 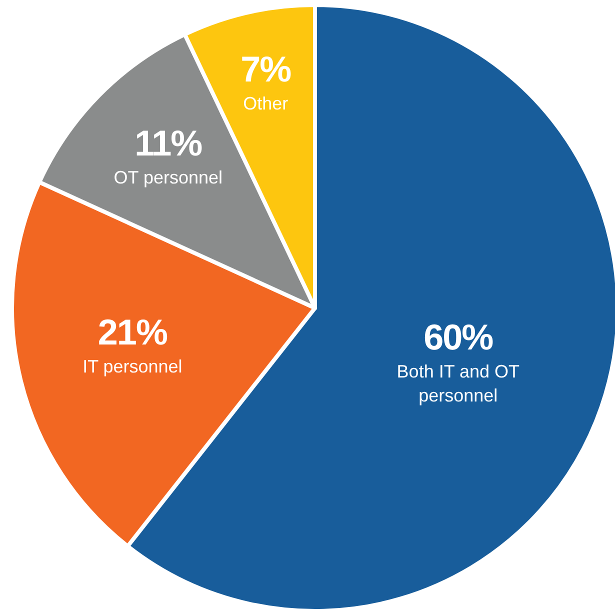 What do you see at coordinates (133, 331) in the screenshot?
I see `data-label: 21%` at bounding box center [133, 331].